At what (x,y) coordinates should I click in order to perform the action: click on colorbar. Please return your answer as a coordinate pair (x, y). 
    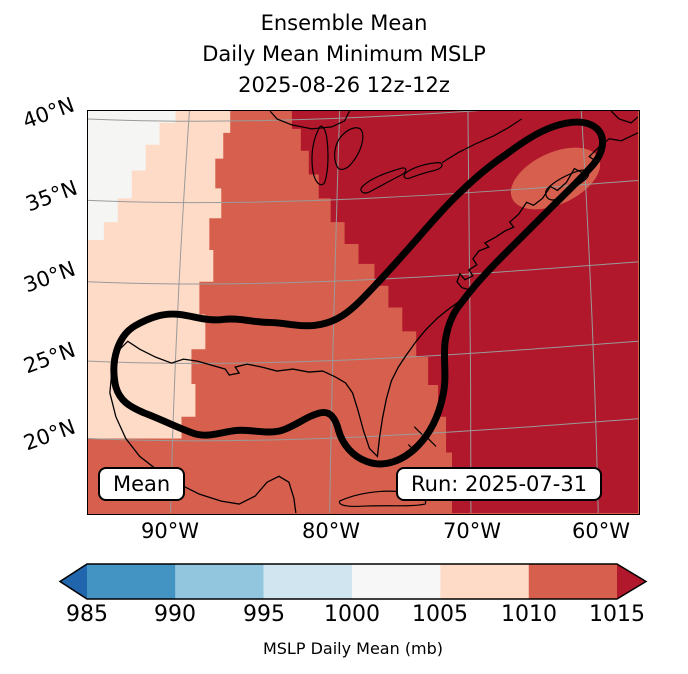
    Looking at the image, I should click on (353, 581).